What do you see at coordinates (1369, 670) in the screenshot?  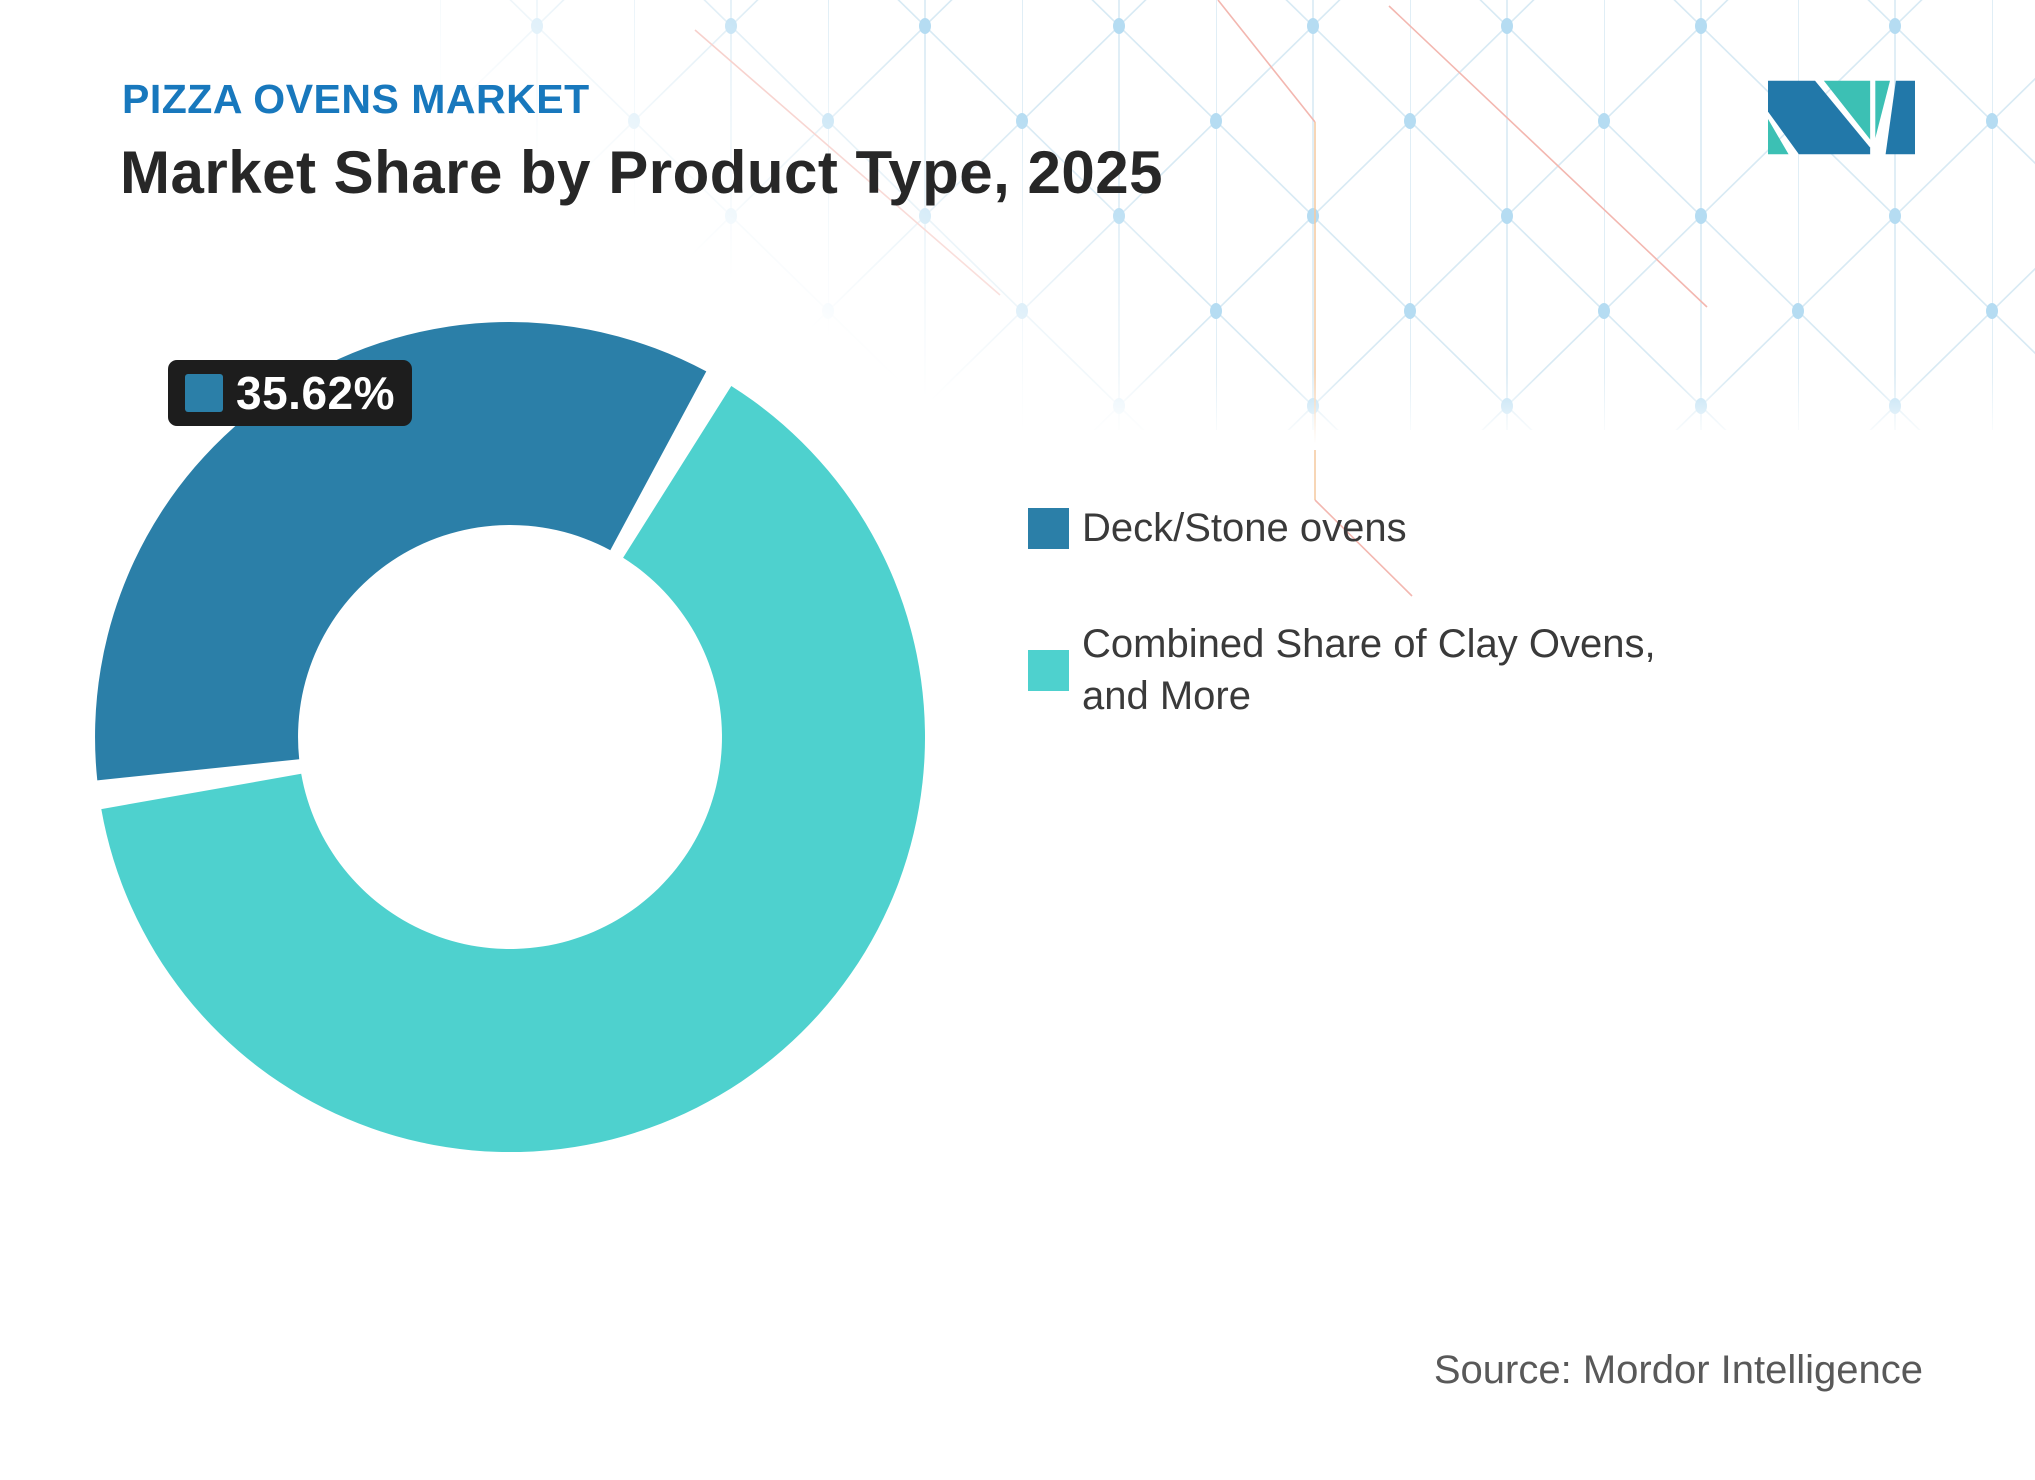 I see `legend-label: Combined Share of Clay Ovens, and More` at bounding box center [1369, 670].